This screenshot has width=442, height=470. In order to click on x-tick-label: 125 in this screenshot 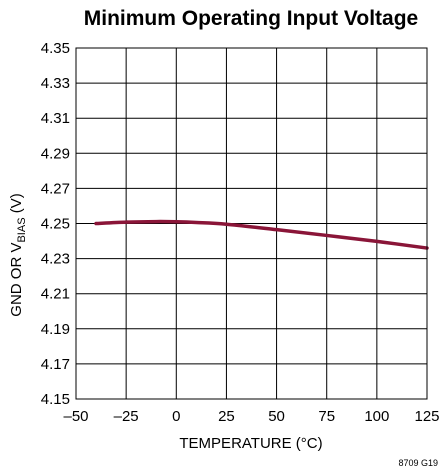, I will do `click(426, 416)`.